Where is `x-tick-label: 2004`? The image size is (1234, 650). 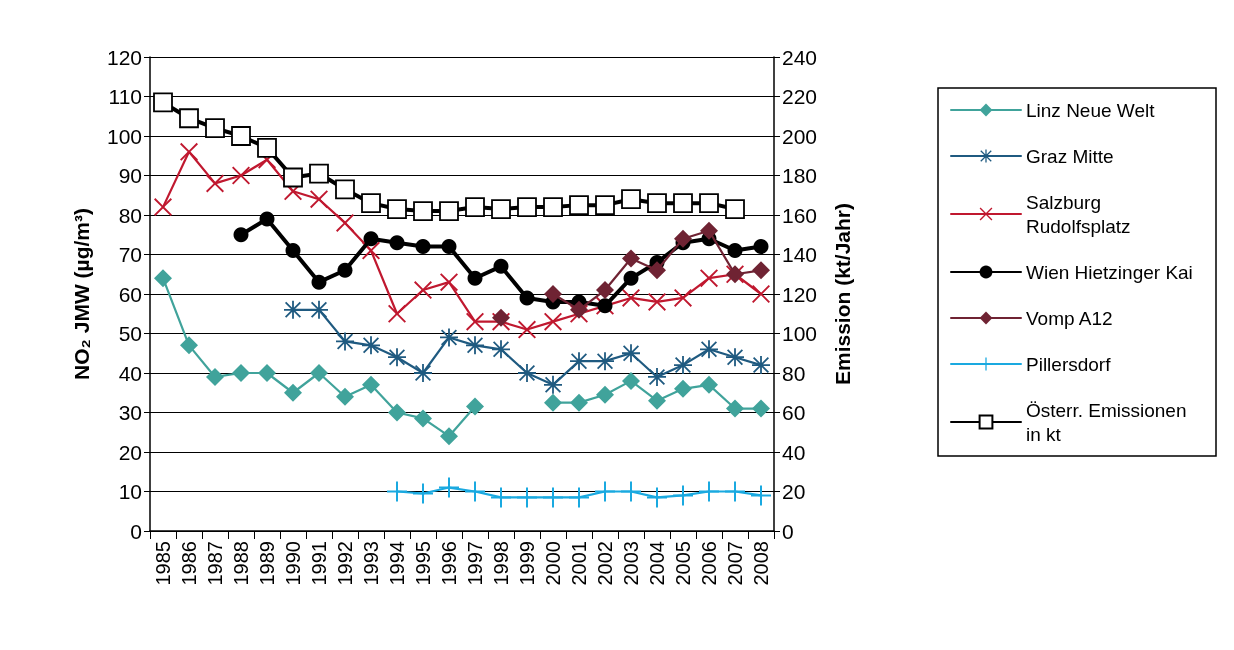 x-tick-label: 2004 is located at coordinates (657, 563).